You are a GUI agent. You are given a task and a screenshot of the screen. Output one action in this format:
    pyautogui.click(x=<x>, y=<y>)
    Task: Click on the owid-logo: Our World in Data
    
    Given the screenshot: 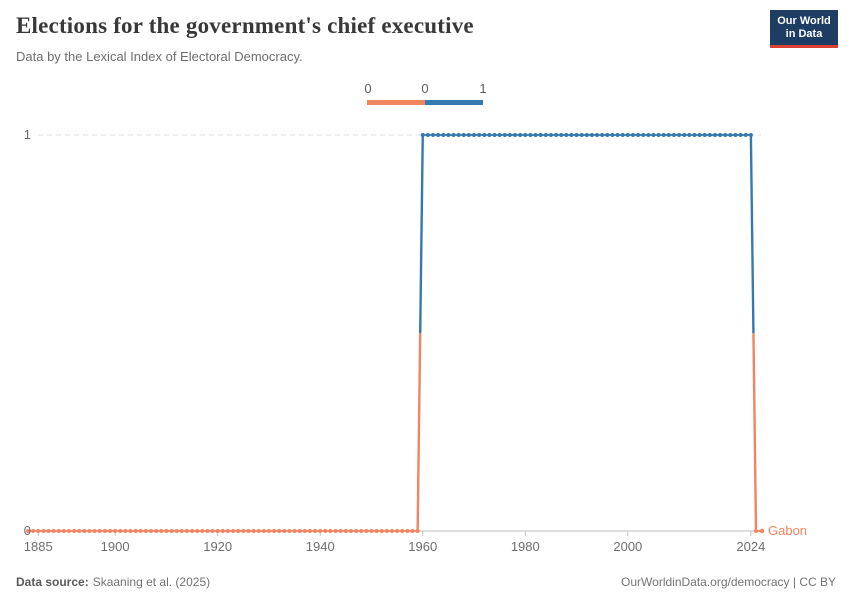 What is the action you would take?
    pyautogui.click(x=804, y=29)
    